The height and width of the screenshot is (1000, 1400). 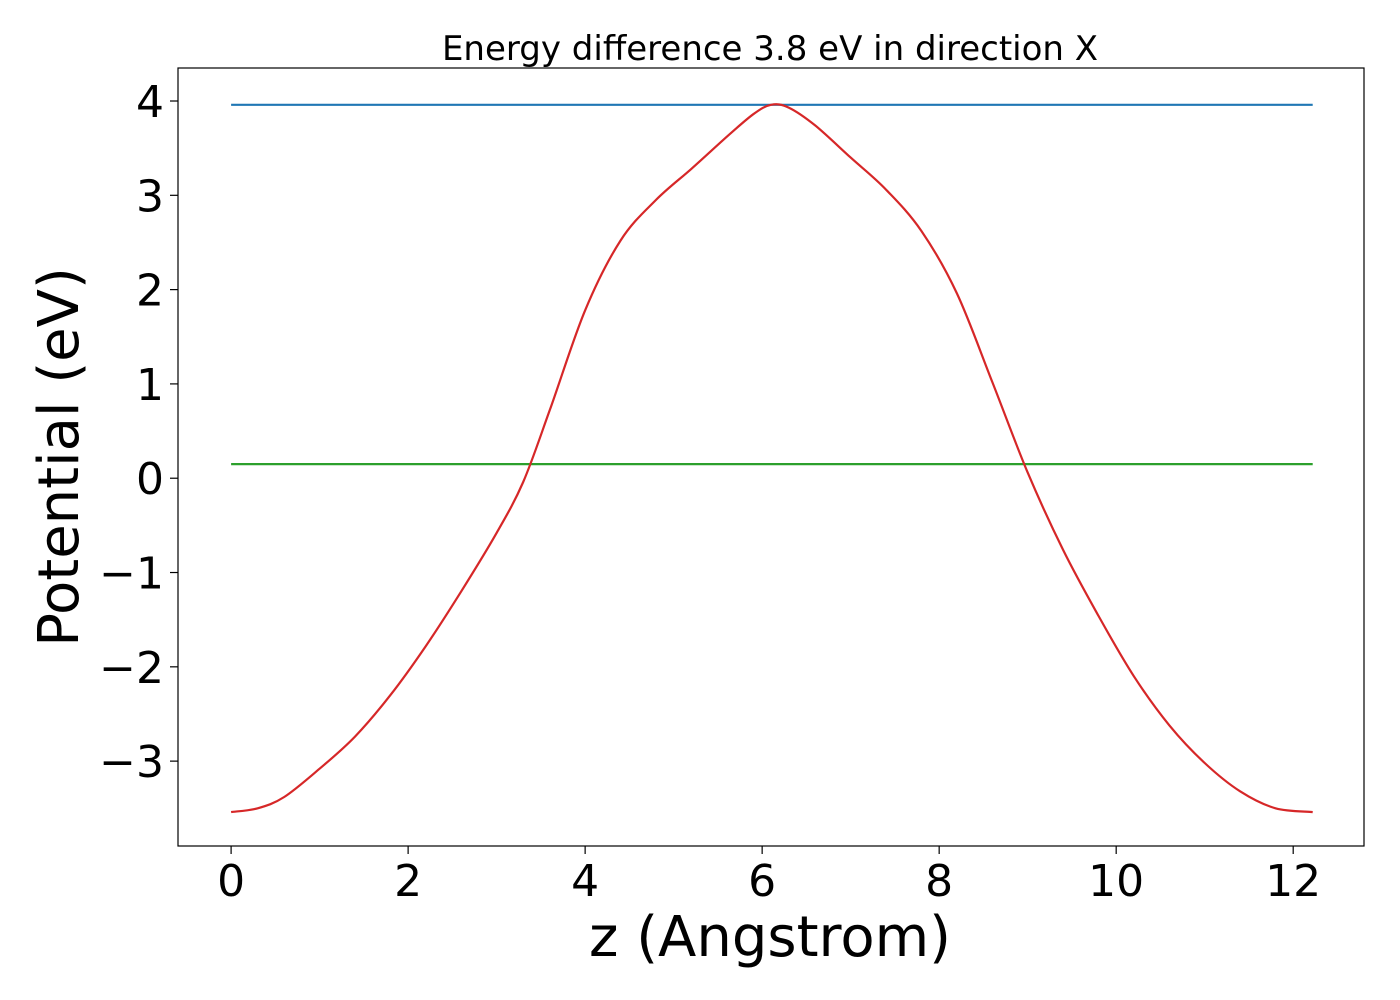 I want to click on y-tick-label: 3, so click(x=150, y=196).